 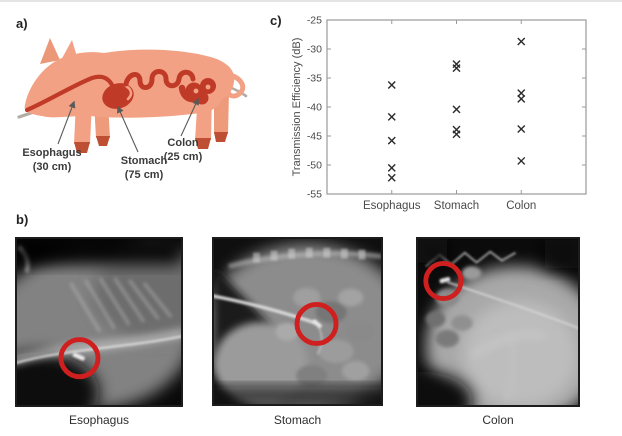 I want to click on esophagus-label: Esophagus (30 cm), so click(x=52, y=160).